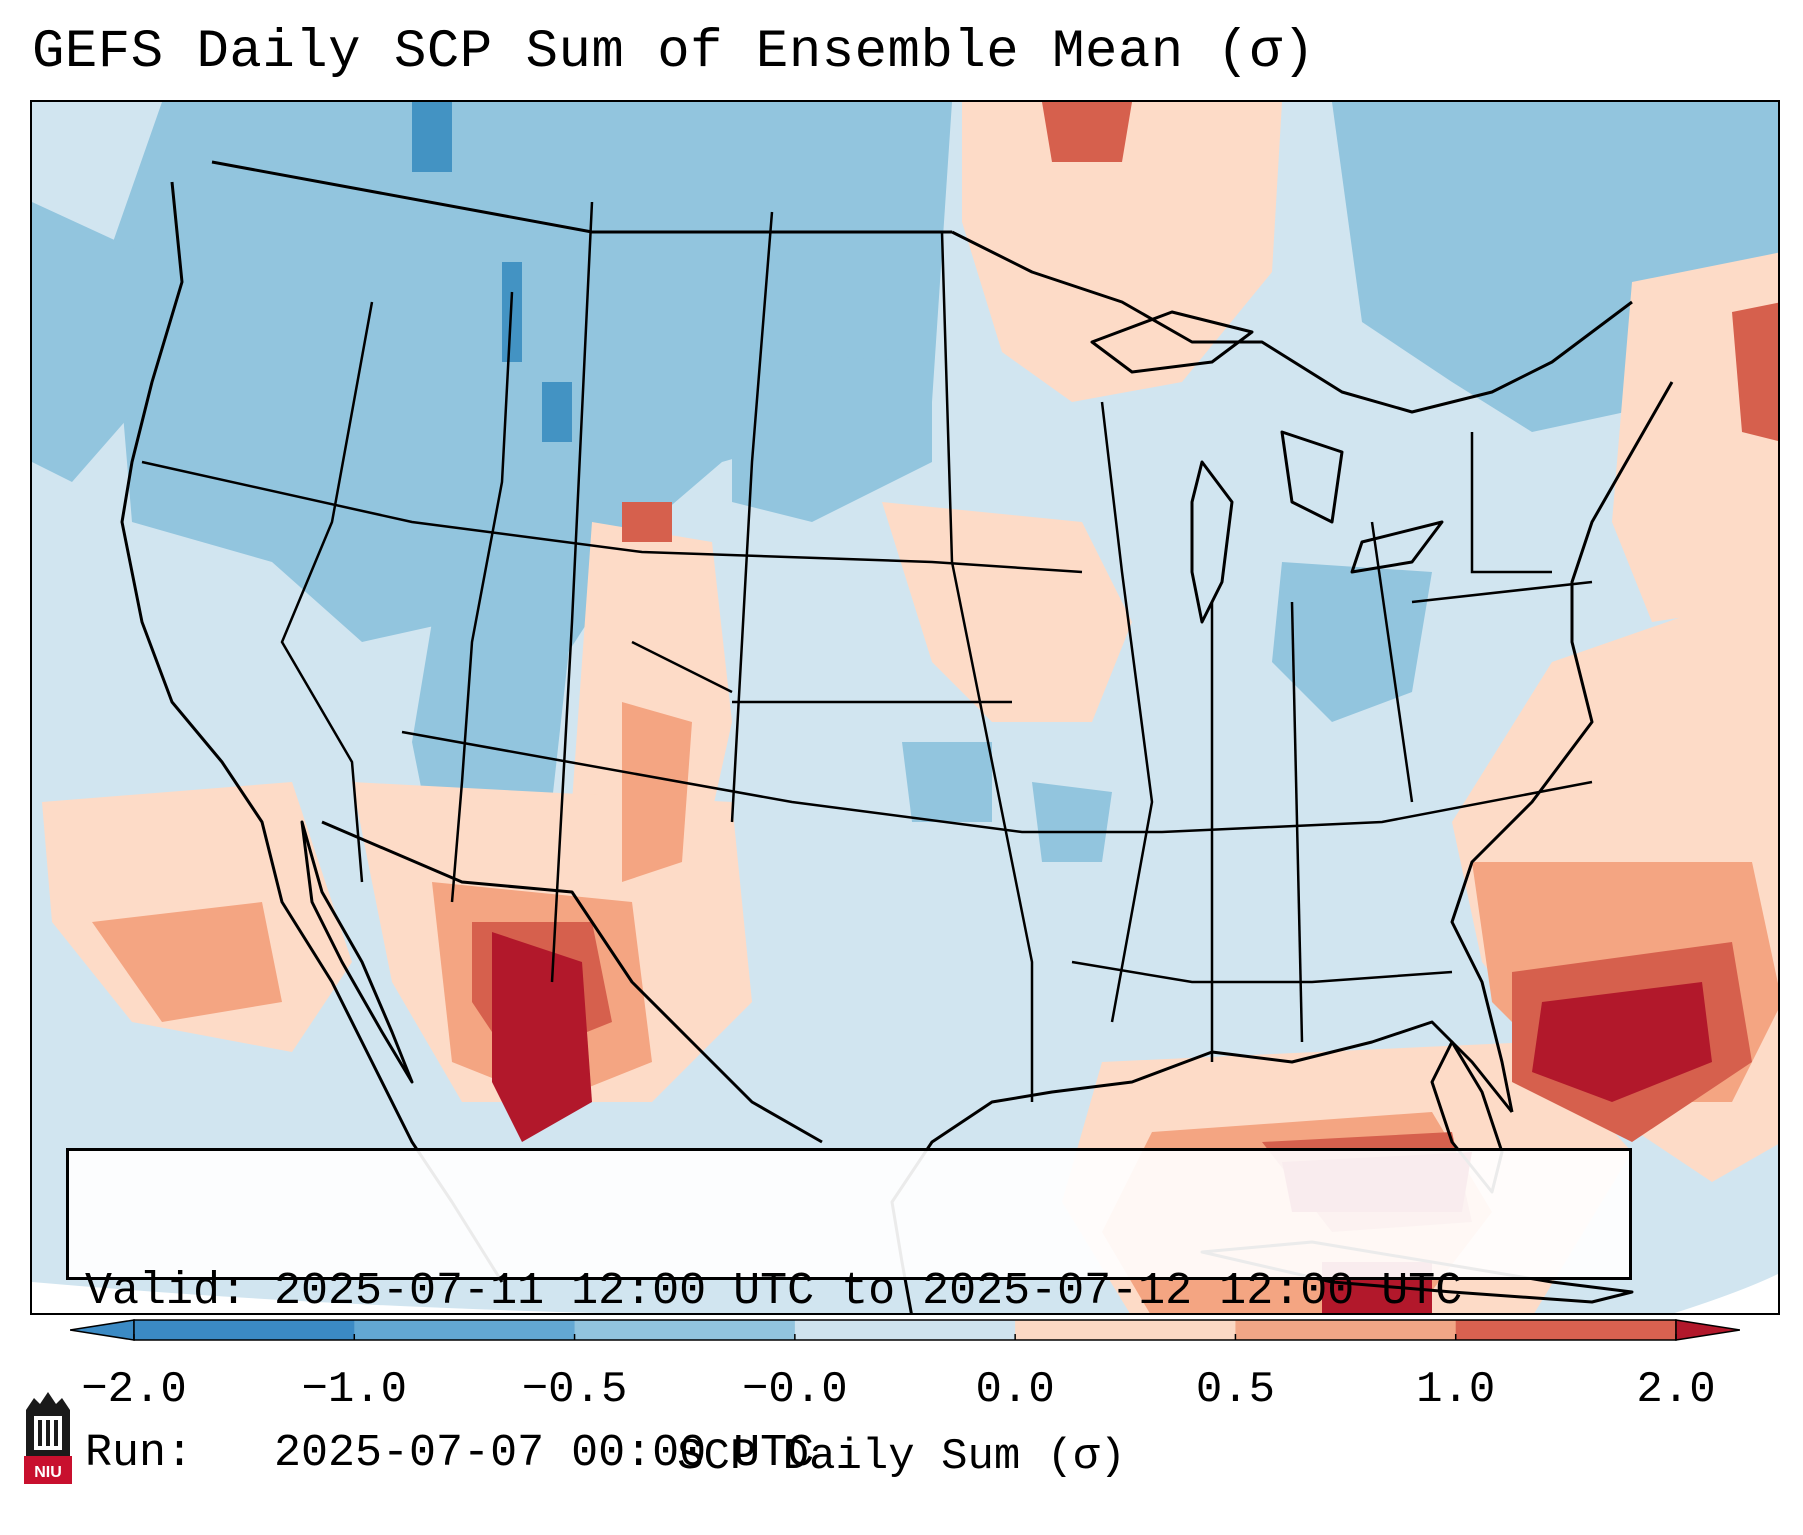 This screenshot has width=1803, height=1535. I want to click on central-plains-positive-region, so click(1007, 612).